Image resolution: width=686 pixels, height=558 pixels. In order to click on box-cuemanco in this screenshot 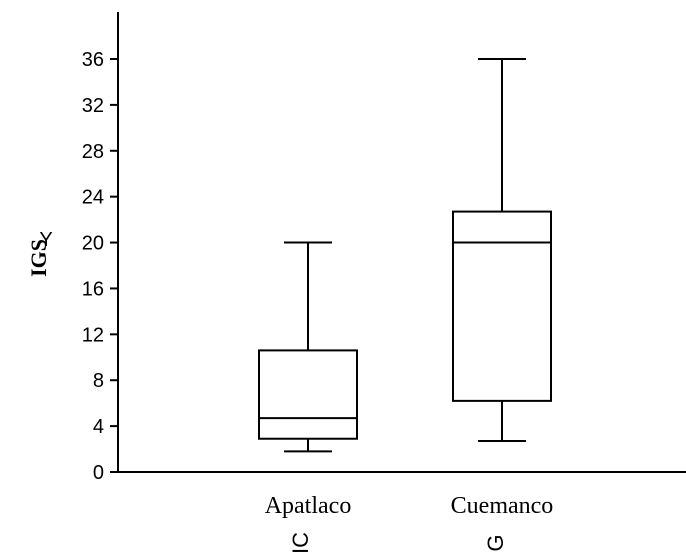, I will do `click(502, 250)`.